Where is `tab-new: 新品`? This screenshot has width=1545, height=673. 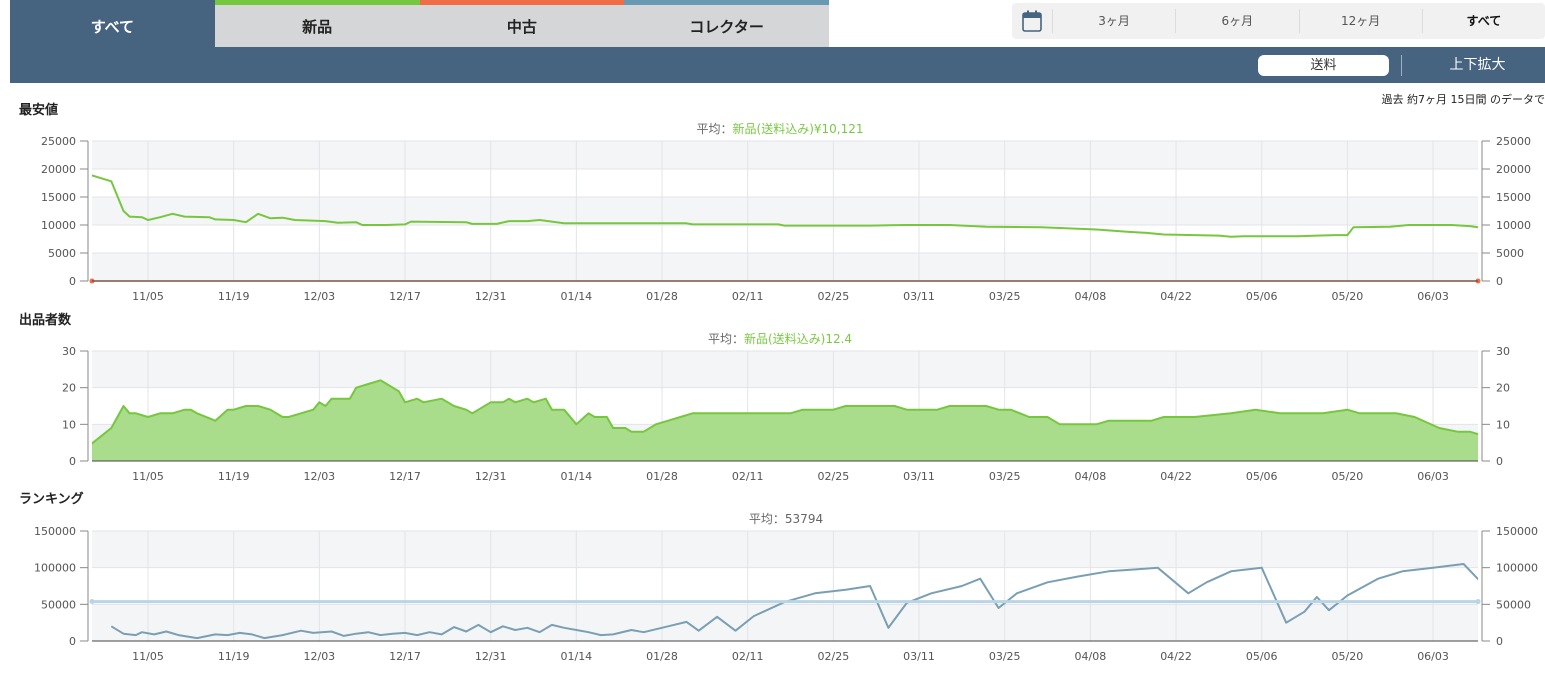 tab-new: 新品 is located at coordinates (317, 23).